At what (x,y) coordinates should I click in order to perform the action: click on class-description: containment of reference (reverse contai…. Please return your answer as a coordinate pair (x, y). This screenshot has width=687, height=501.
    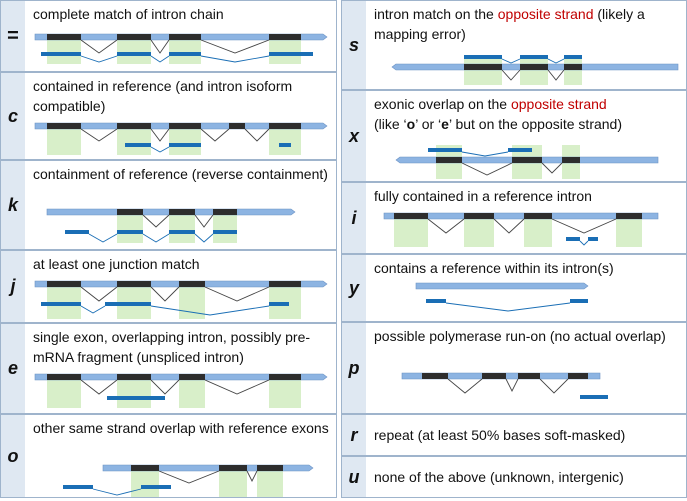
    Looking at the image, I should click on (180, 174).